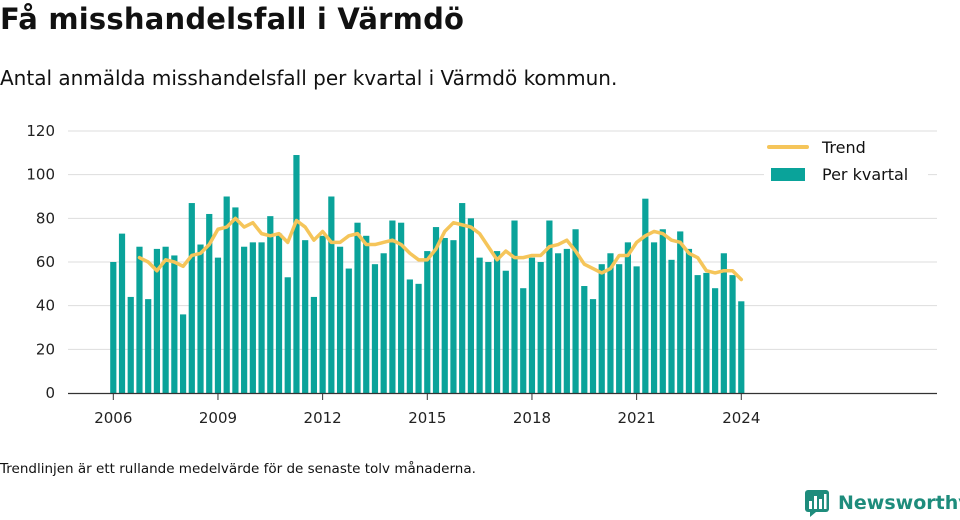 The width and height of the screenshot is (960, 520). I want to click on x-tick-label: 2021, so click(637, 418).